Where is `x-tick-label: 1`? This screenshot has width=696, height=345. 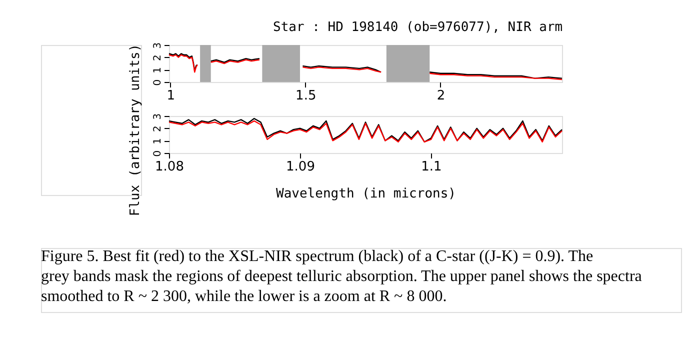
x-tick-label: 1 is located at coordinates (170, 96).